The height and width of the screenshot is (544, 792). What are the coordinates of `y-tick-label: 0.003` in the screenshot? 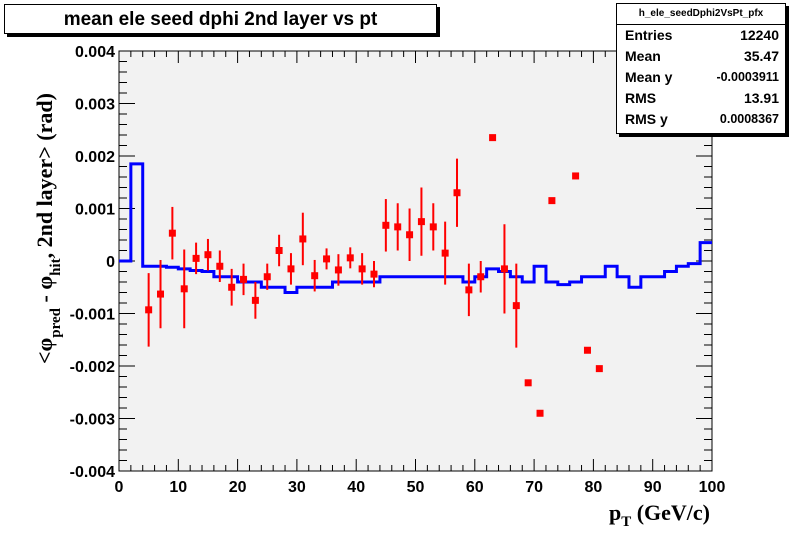 It's located at (95, 105).